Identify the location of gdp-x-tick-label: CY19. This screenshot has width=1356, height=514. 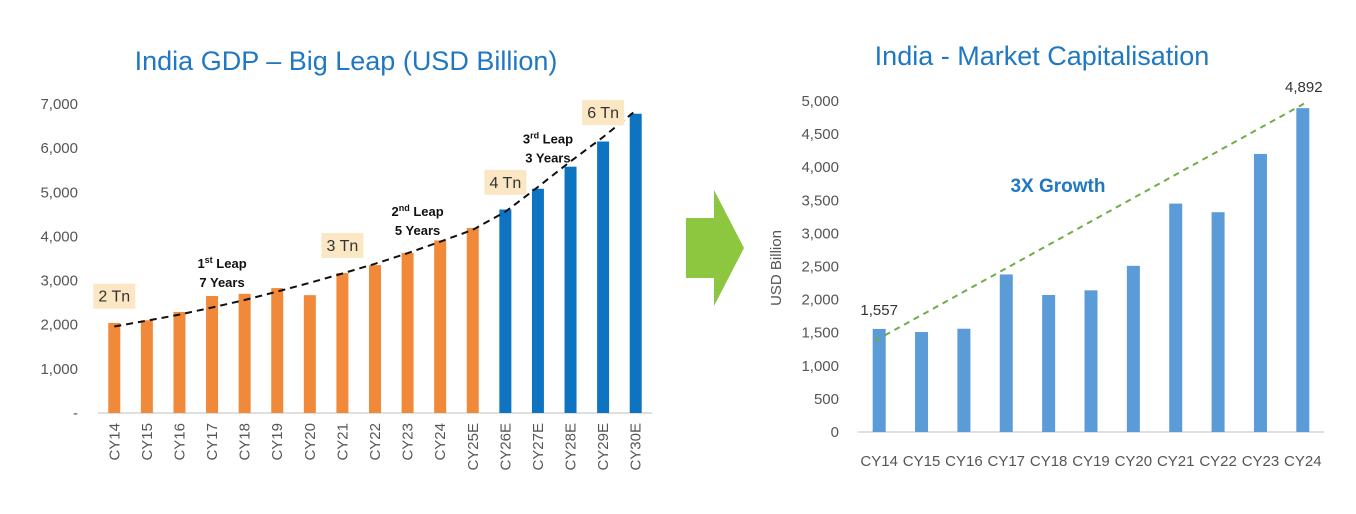
(277, 442).